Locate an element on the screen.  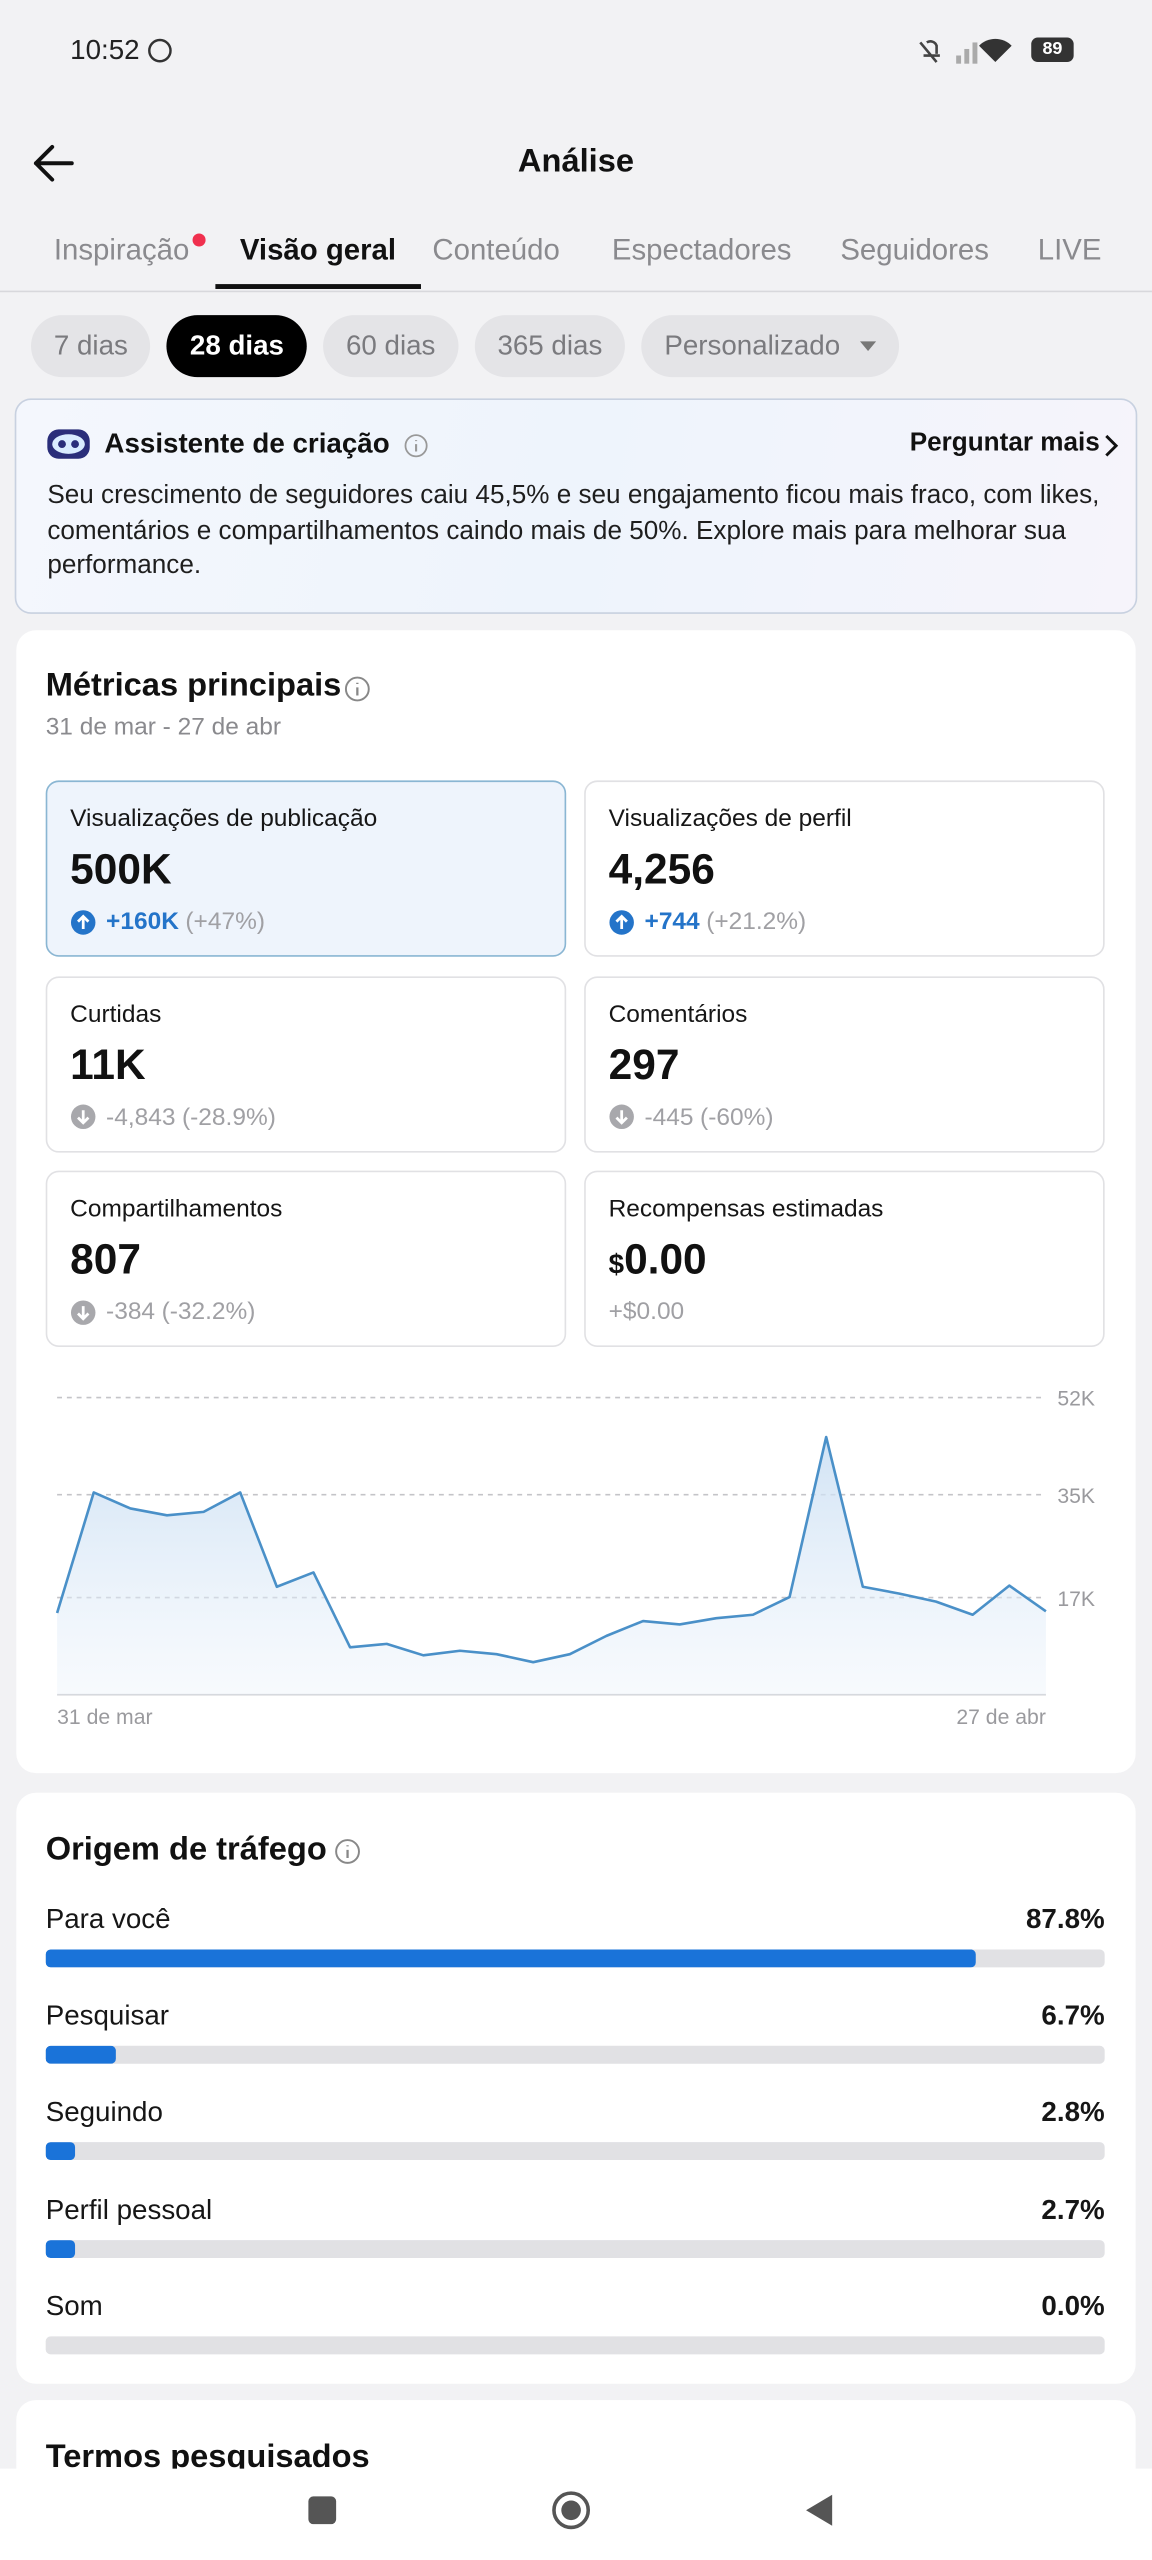
change-value: +744 is located at coordinates (672, 921).